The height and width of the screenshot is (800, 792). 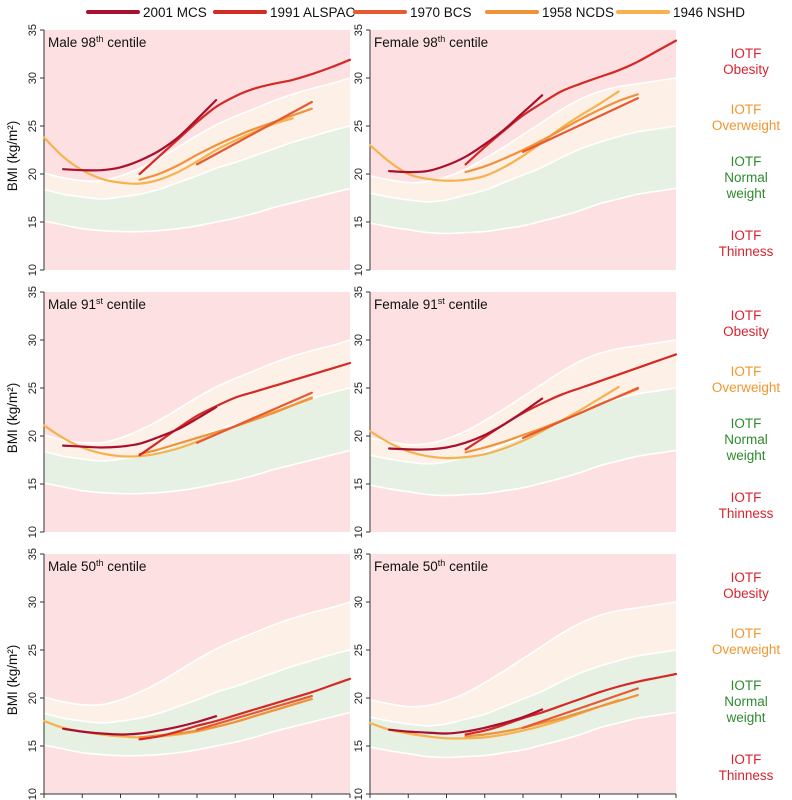 What do you see at coordinates (746, 585) in the screenshot?
I see `zone-label: IOTF Obesity` at bounding box center [746, 585].